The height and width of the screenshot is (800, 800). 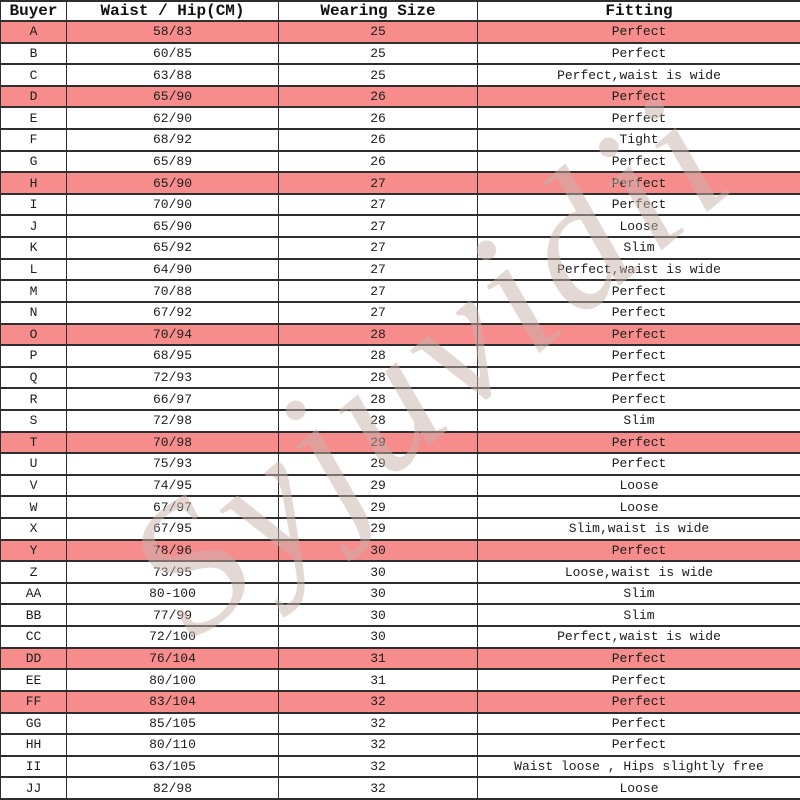 I want to click on cell-buyer: H, so click(x=33, y=183).